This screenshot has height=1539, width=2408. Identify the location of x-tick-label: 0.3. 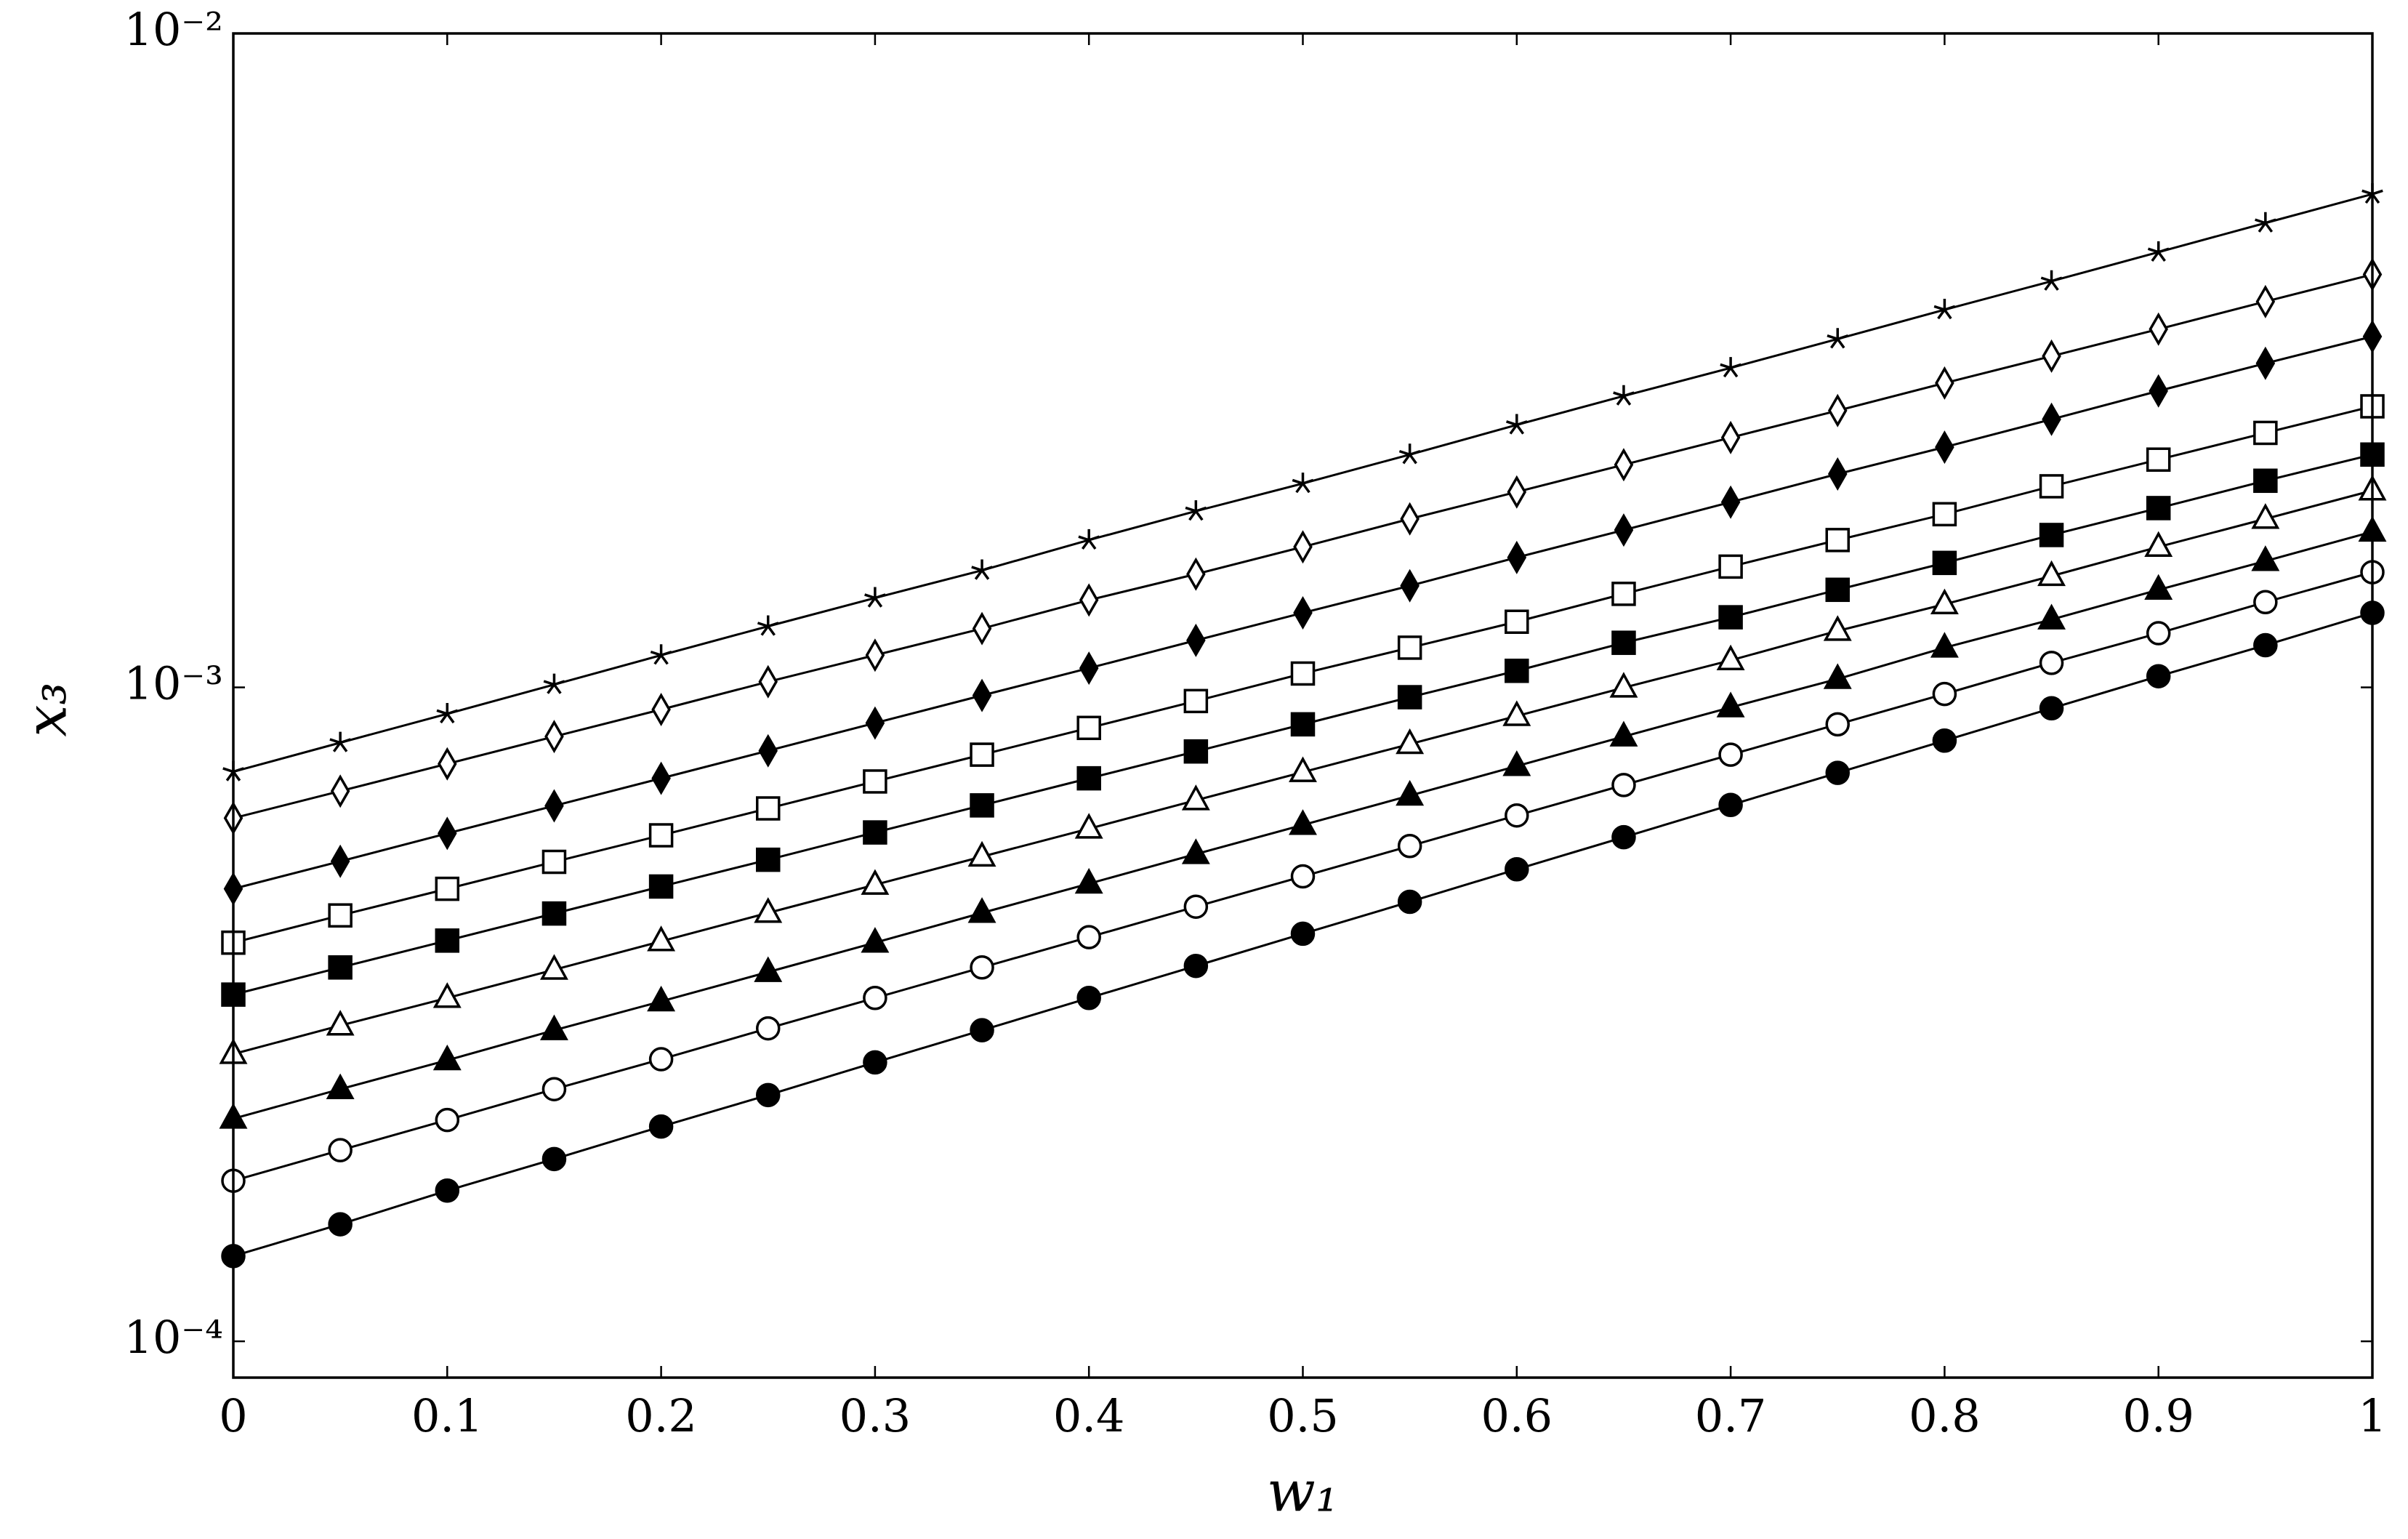
(875, 1415).